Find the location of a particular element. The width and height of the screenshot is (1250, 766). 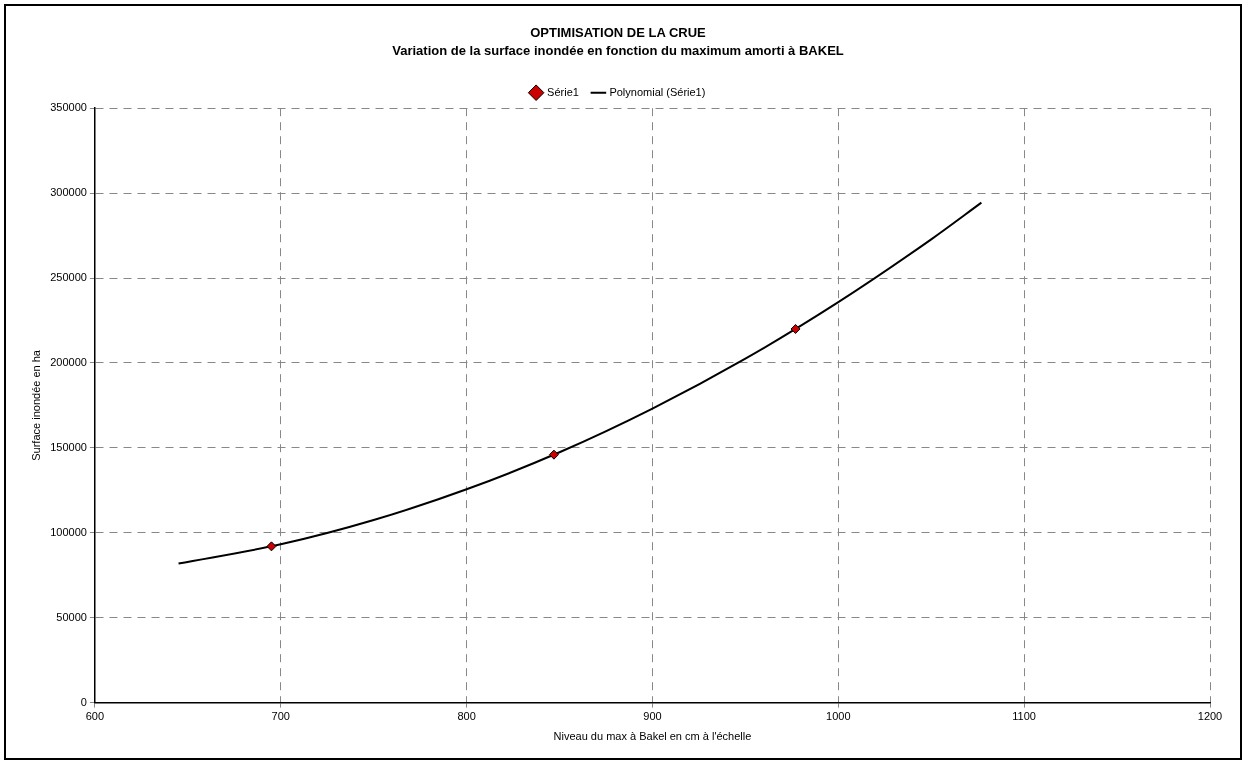

y-tick-label: 0 is located at coordinates (83, 701).